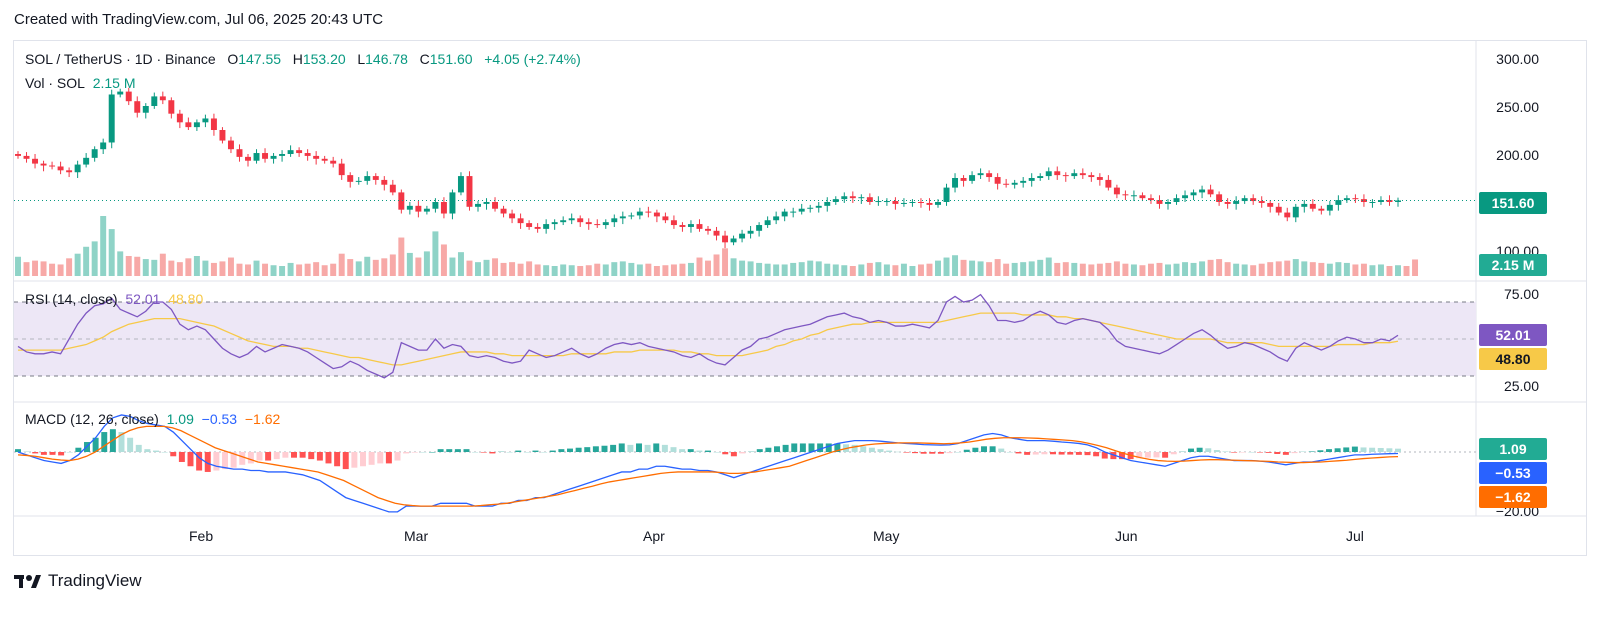  What do you see at coordinates (78, 581) in the screenshot?
I see `tradingview-footer: TradingView` at bounding box center [78, 581].